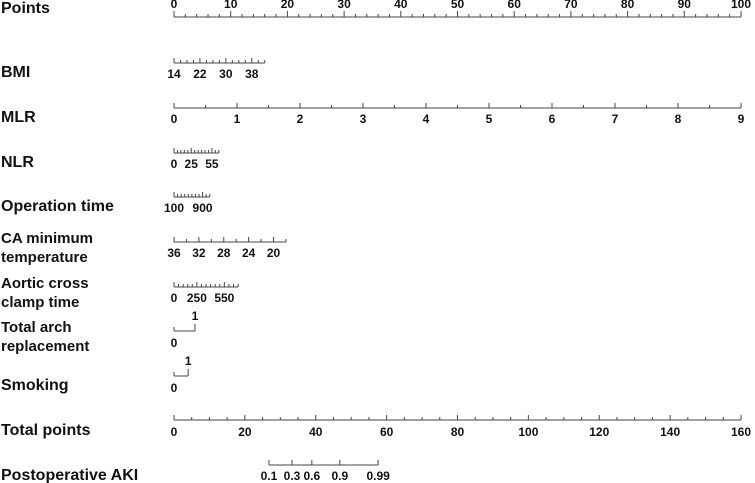 This screenshot has width=755, height=483. What do you see at coordinates (312, 476) in the screenshot?
I see `tick-label: 0.6` at bounding box center [312, 476].